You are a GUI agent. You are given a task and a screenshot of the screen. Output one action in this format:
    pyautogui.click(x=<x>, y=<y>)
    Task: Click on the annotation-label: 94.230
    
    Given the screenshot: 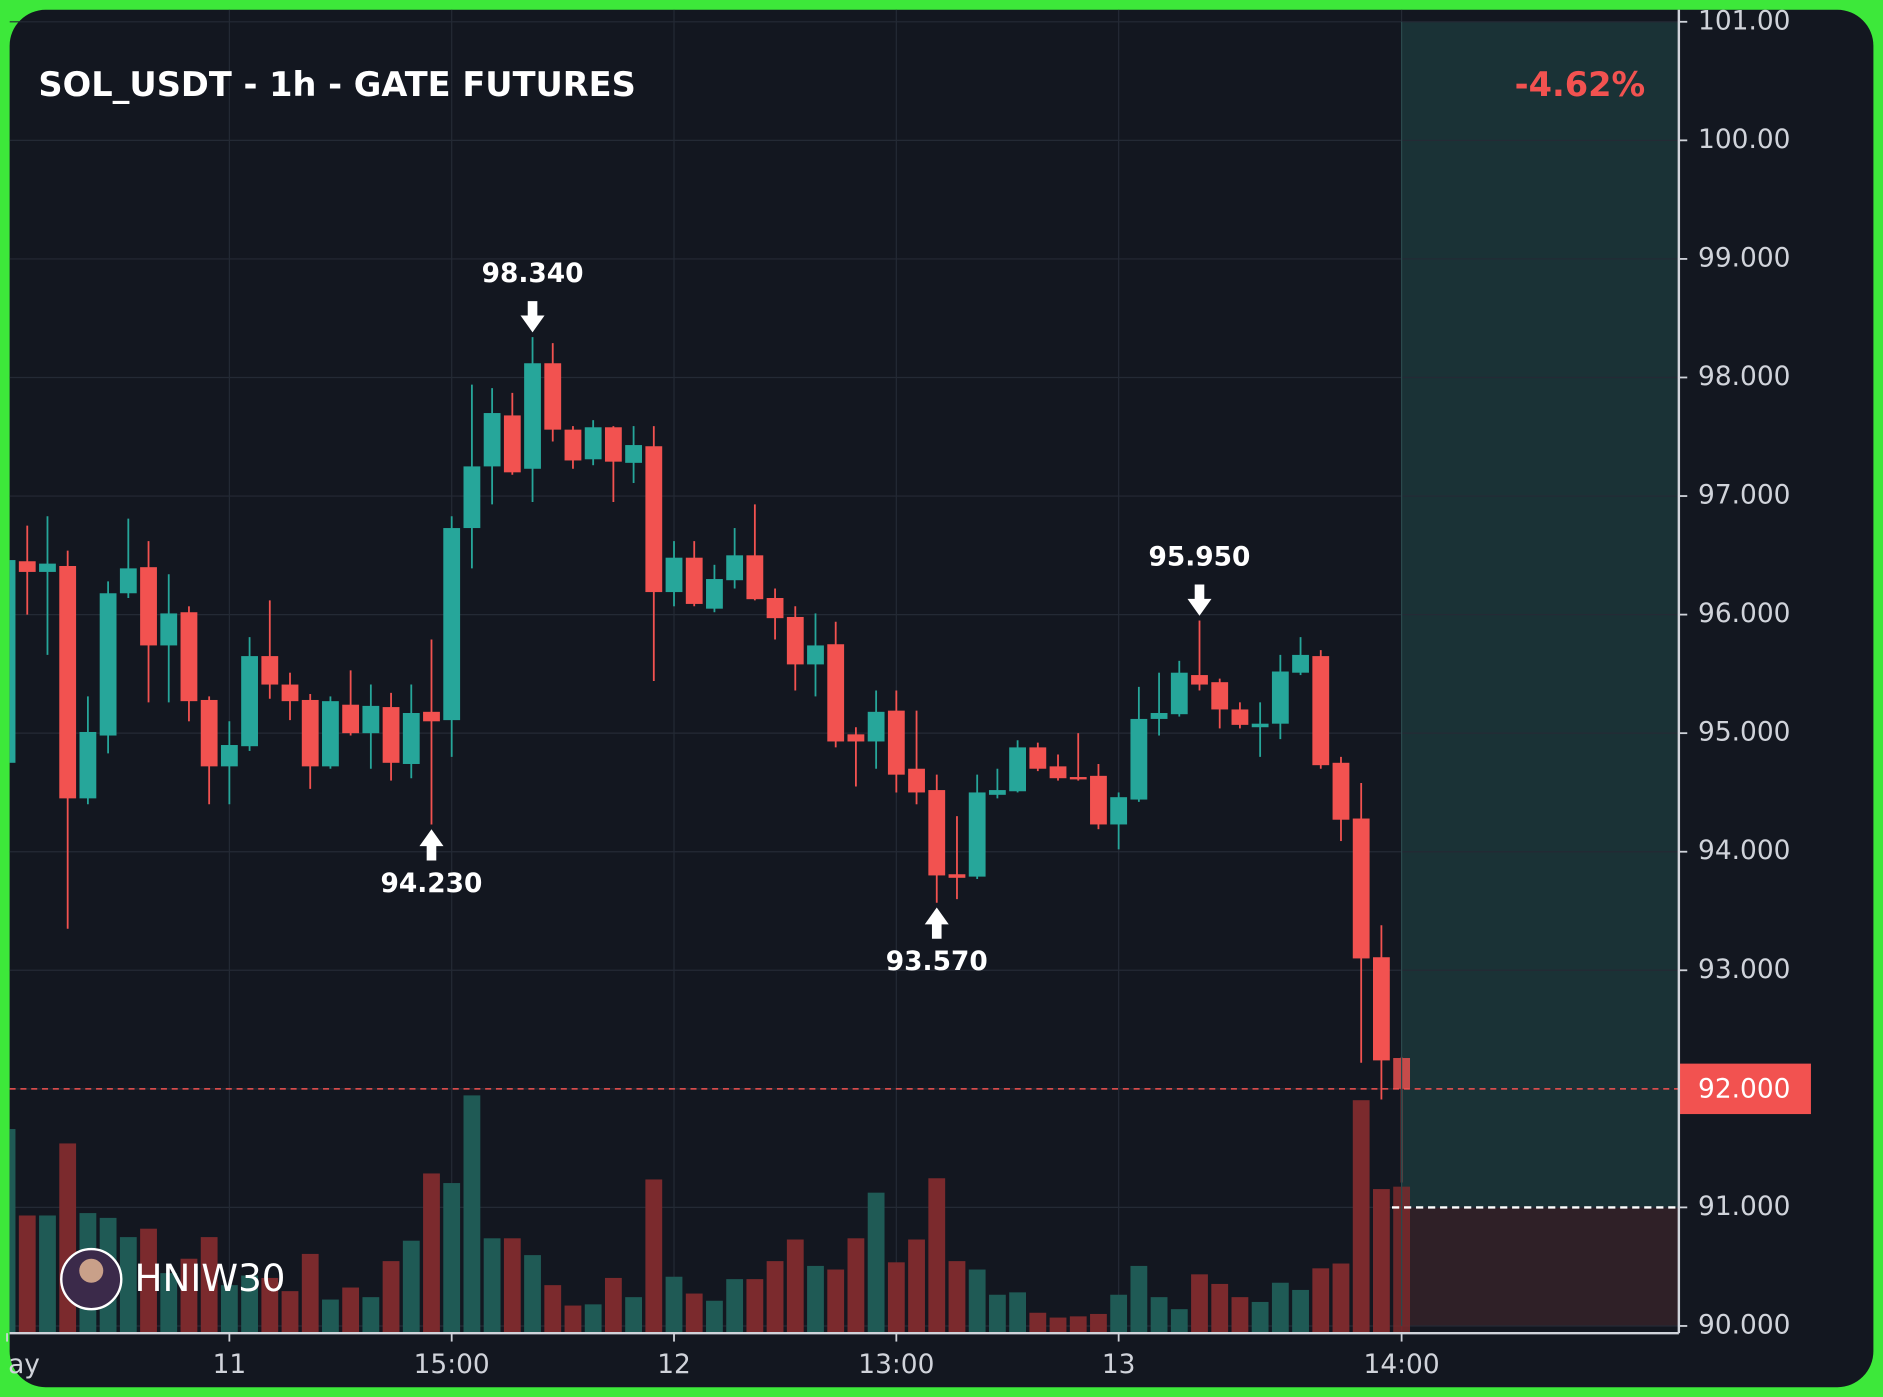 What is the action you would take?
    pyautogui.click(x=432, y=883)
    